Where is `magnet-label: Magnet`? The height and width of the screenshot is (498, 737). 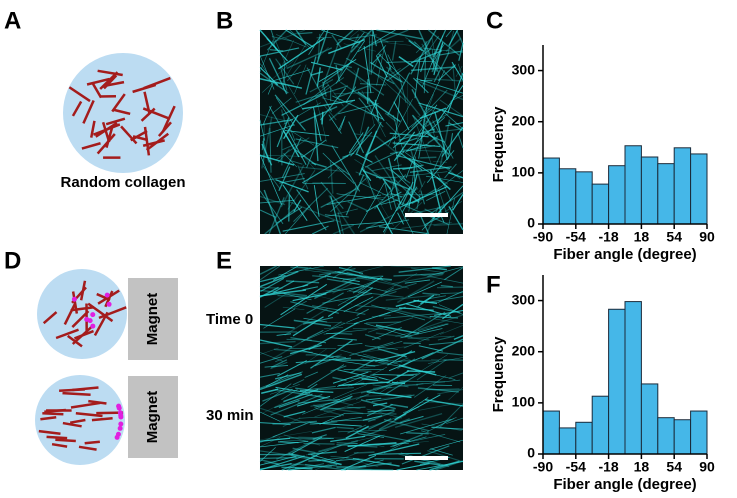
magnet-label: Magnet is located at coordinates (152, 319).